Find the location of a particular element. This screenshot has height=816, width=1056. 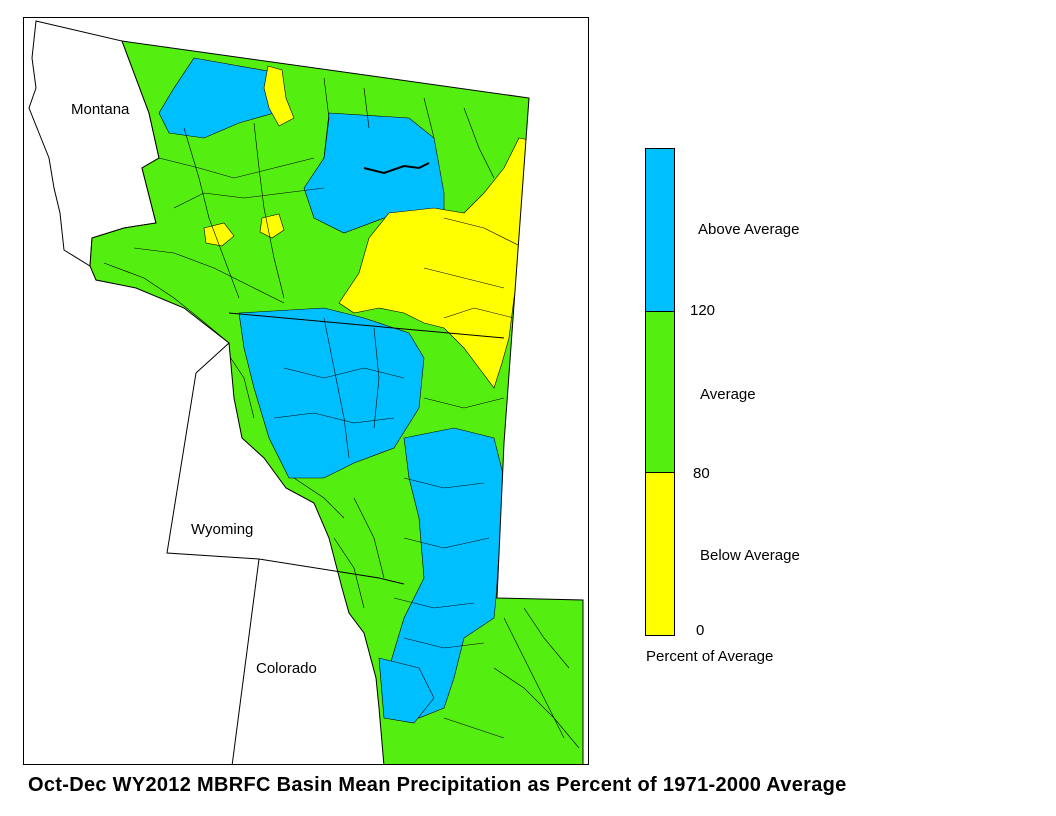

above-region-central-north is located at coordinates (374, 173).